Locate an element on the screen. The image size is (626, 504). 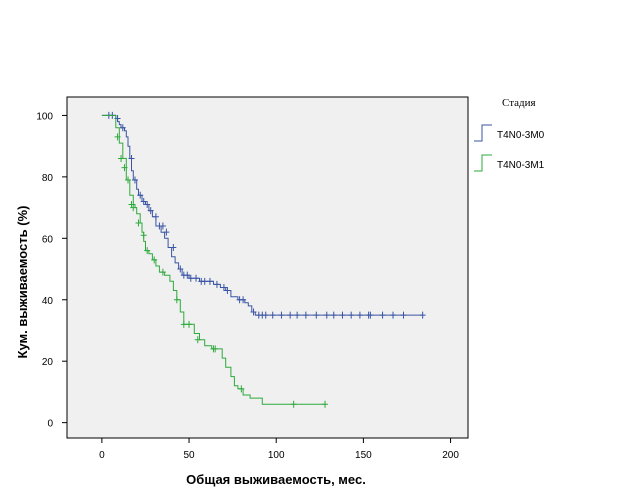
legend-item: T4N0-3M1 is located at coordinates (509, 163).